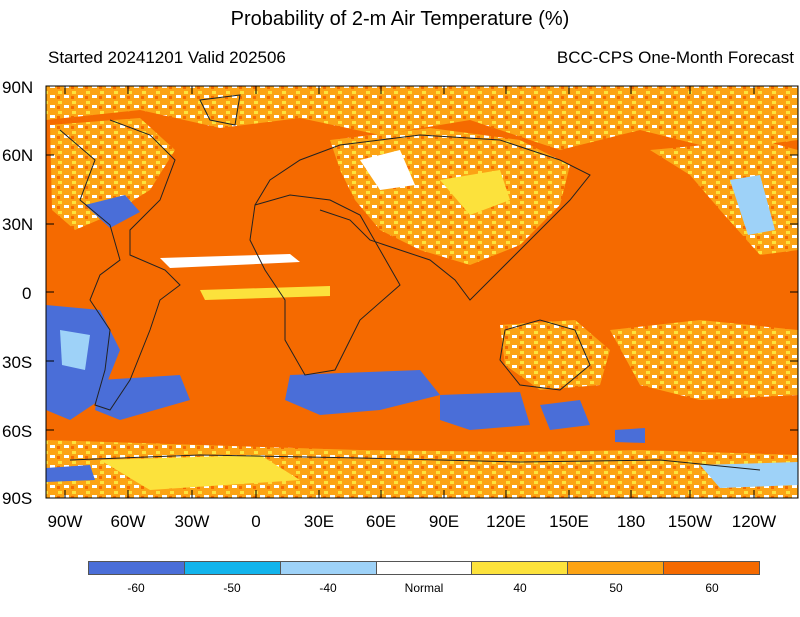 The image size is (800, 617). Describe the element at coordinates (754, 521) in the screenshot. I see `lon-label-120w: 120W` at that location.